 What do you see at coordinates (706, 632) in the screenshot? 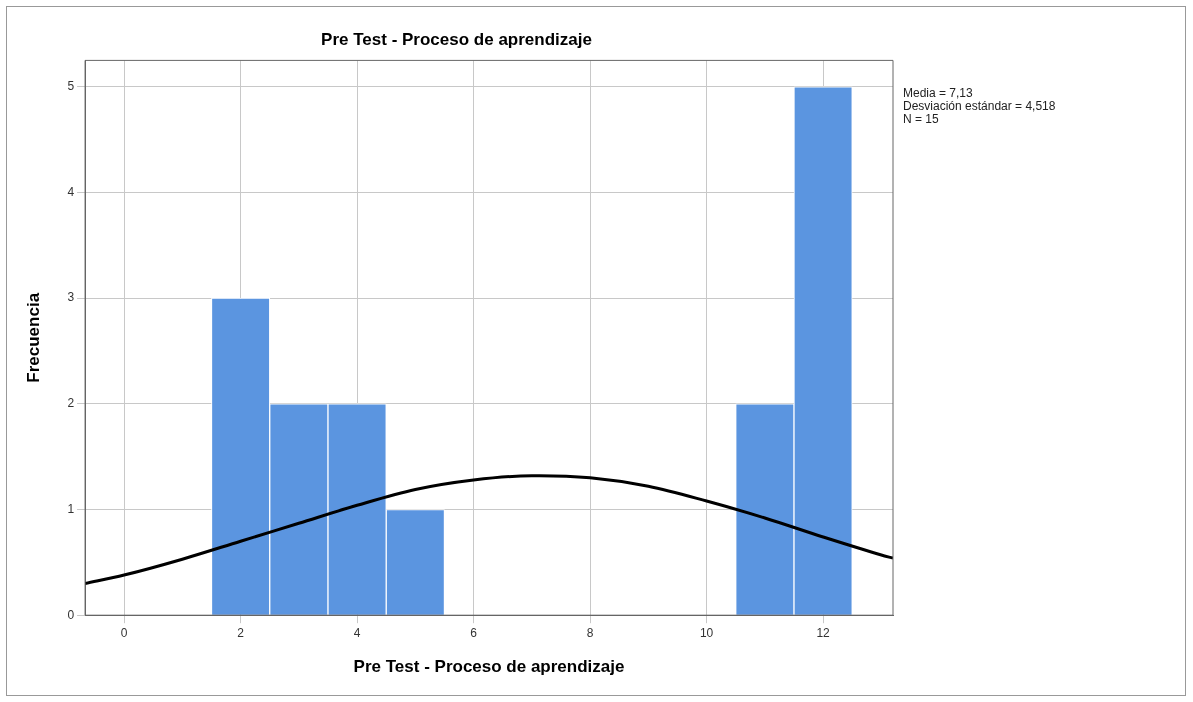
I see `x-tick-label: 10` at bounding box center [706, 632].